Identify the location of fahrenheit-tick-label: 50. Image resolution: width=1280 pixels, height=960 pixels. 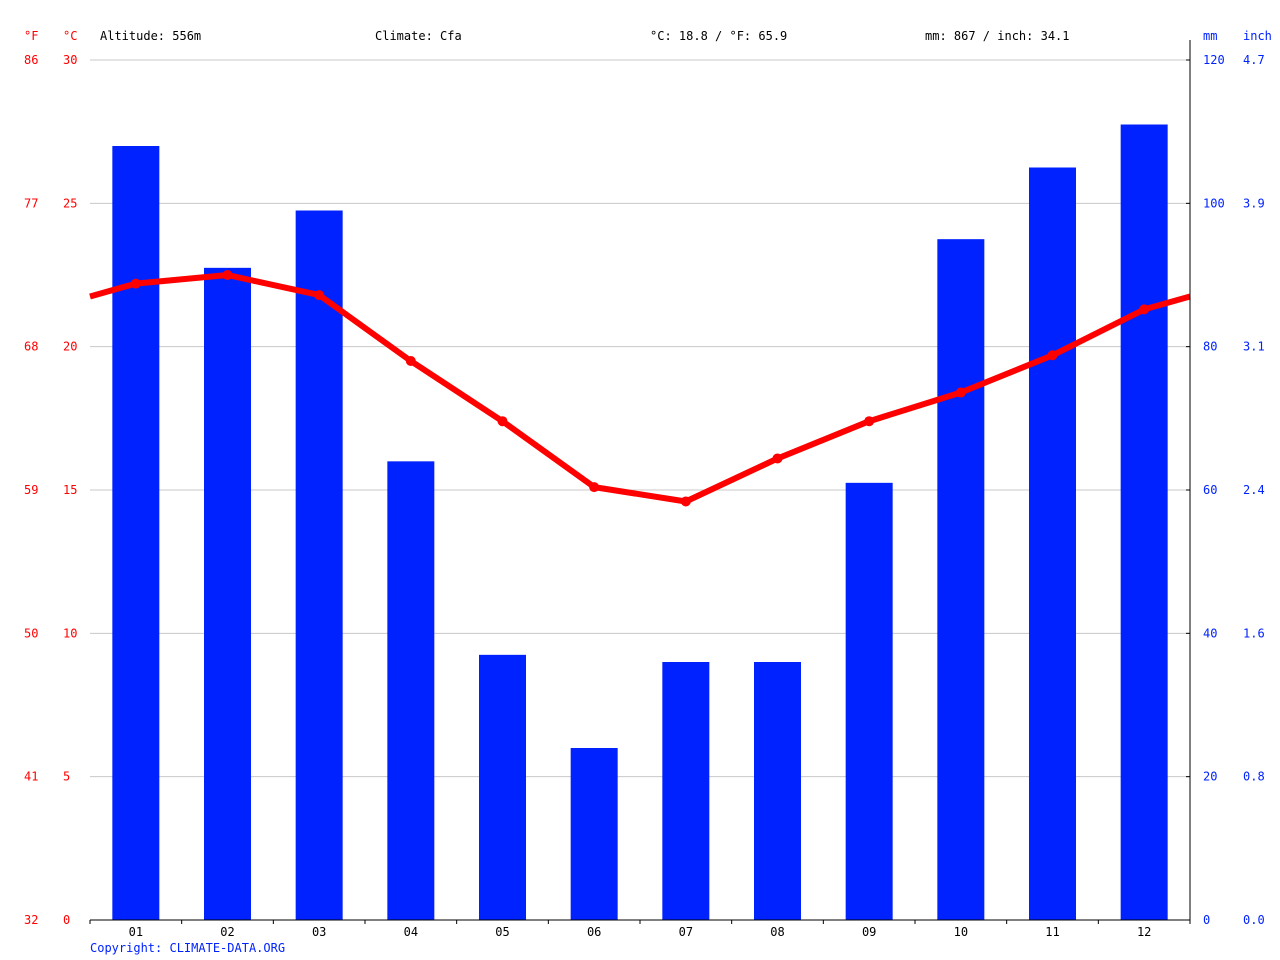
(31, 633).